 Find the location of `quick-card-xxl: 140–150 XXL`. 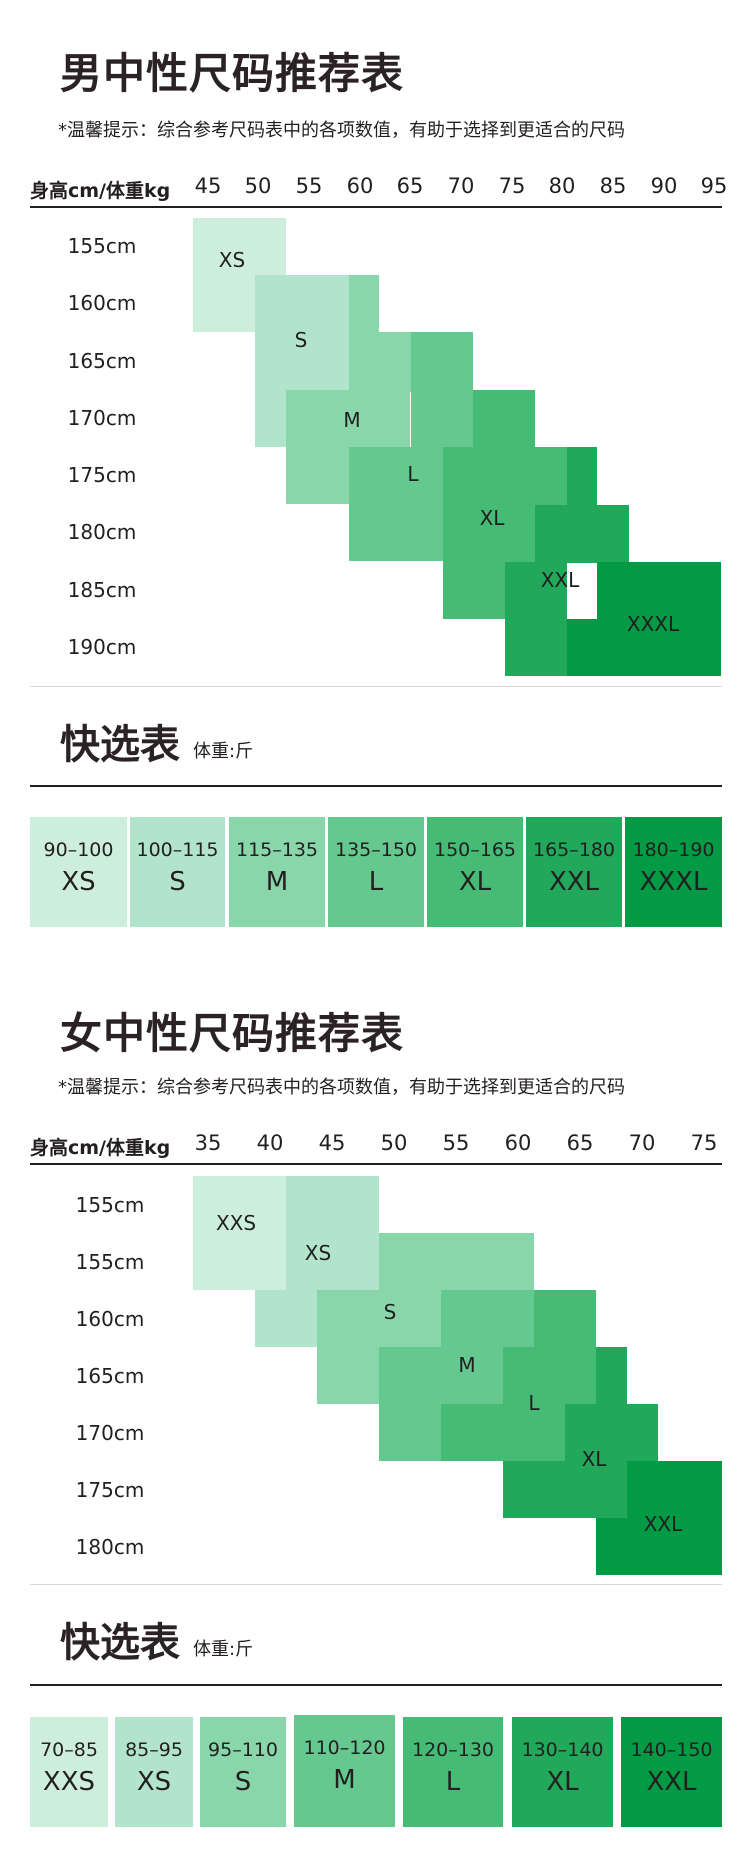

quick-card-xxl: 140–150 XXL is located at coordinates (671, 1772).